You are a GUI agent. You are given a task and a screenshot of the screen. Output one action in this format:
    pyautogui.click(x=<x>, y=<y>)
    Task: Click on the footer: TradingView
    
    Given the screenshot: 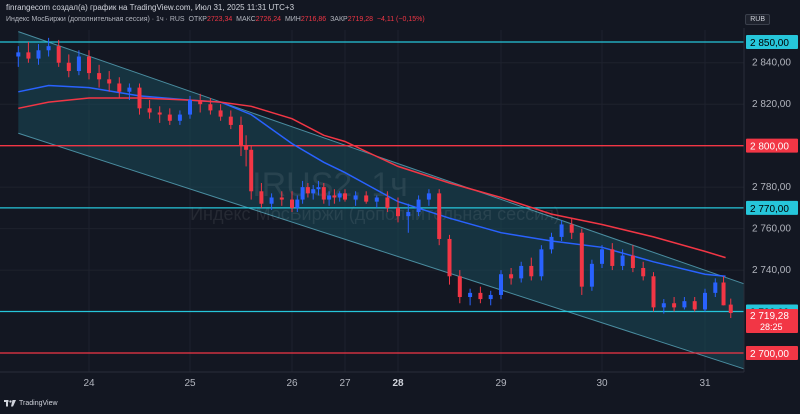 What is the action you would take?
    pyautogui.click(x=31, y=403)
    